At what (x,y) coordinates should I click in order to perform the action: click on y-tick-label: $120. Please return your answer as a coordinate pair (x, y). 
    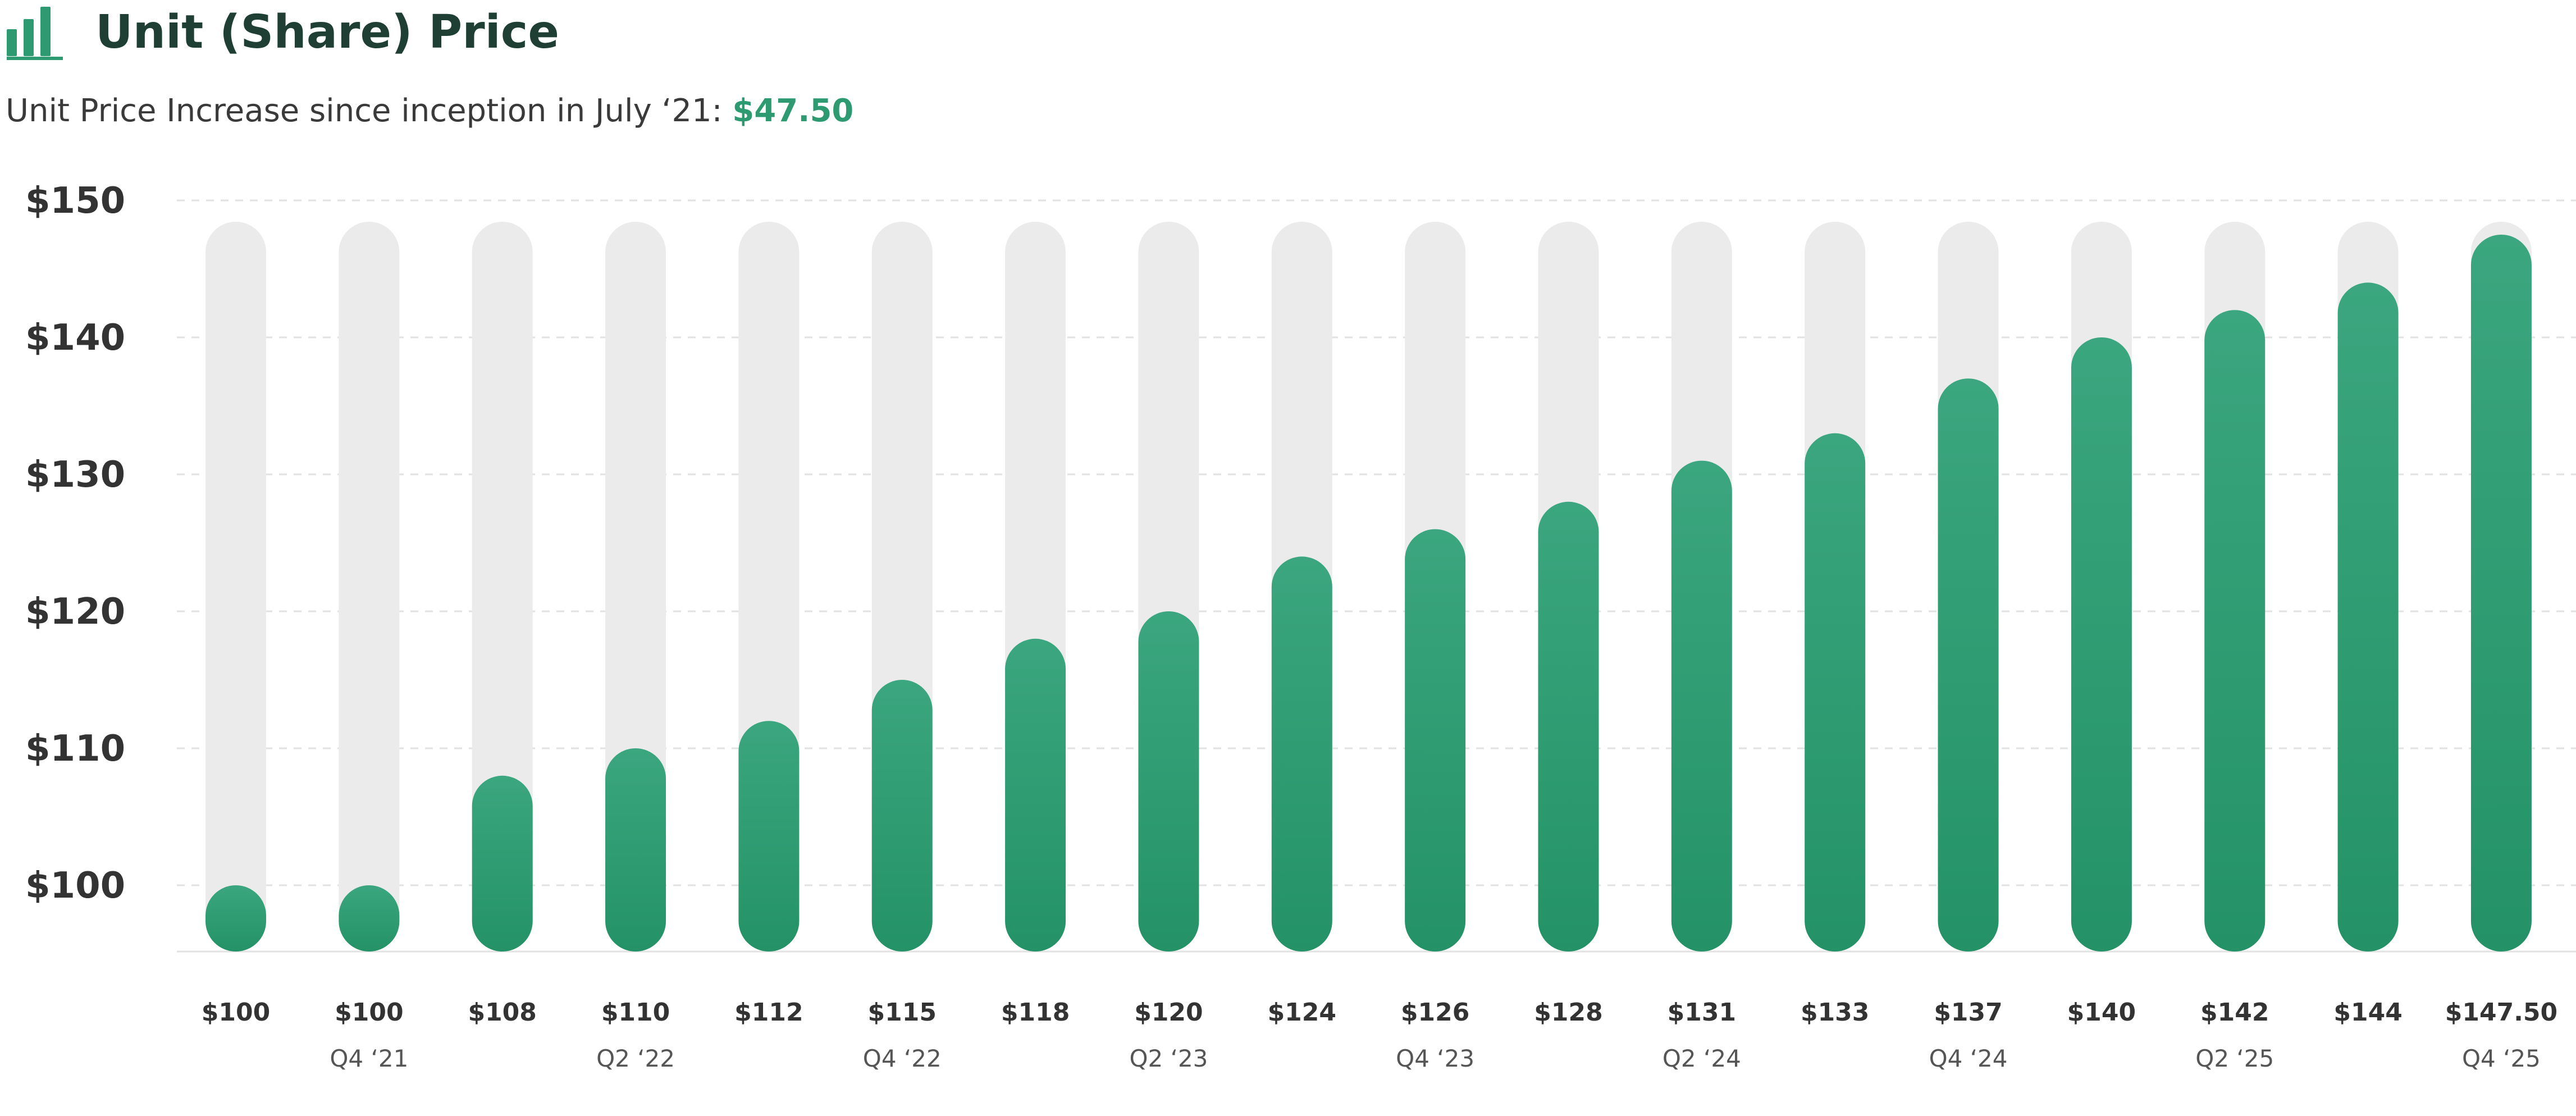
    Looking at the image, I should click on (75, 612).